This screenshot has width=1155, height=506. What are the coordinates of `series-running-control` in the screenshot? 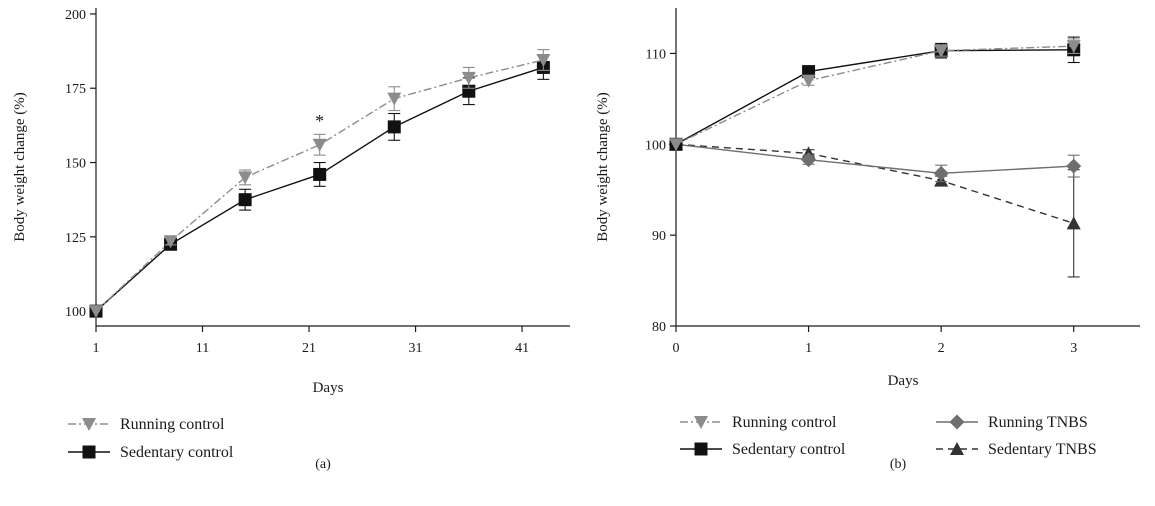 It's located at (875, 95).